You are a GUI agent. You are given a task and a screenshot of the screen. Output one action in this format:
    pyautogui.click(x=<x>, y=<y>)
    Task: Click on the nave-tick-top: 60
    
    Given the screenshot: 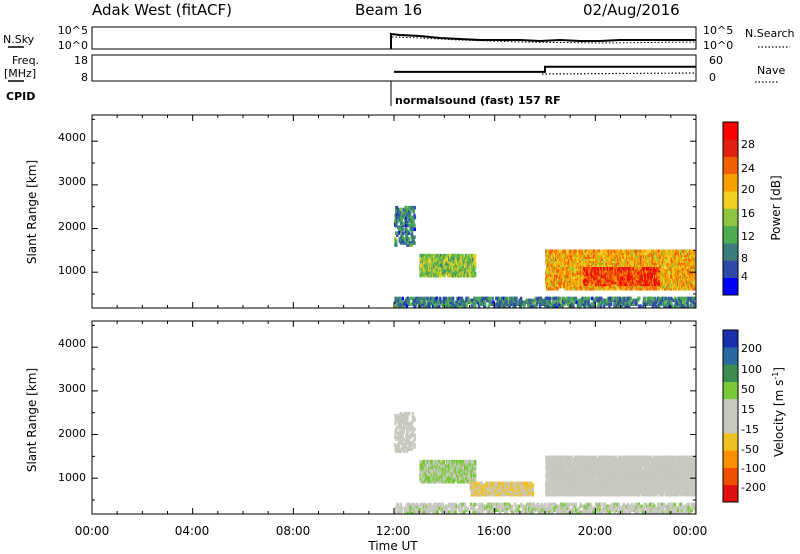 What is the action you would take?
    pyautogui.click(x=716, y=60)
    